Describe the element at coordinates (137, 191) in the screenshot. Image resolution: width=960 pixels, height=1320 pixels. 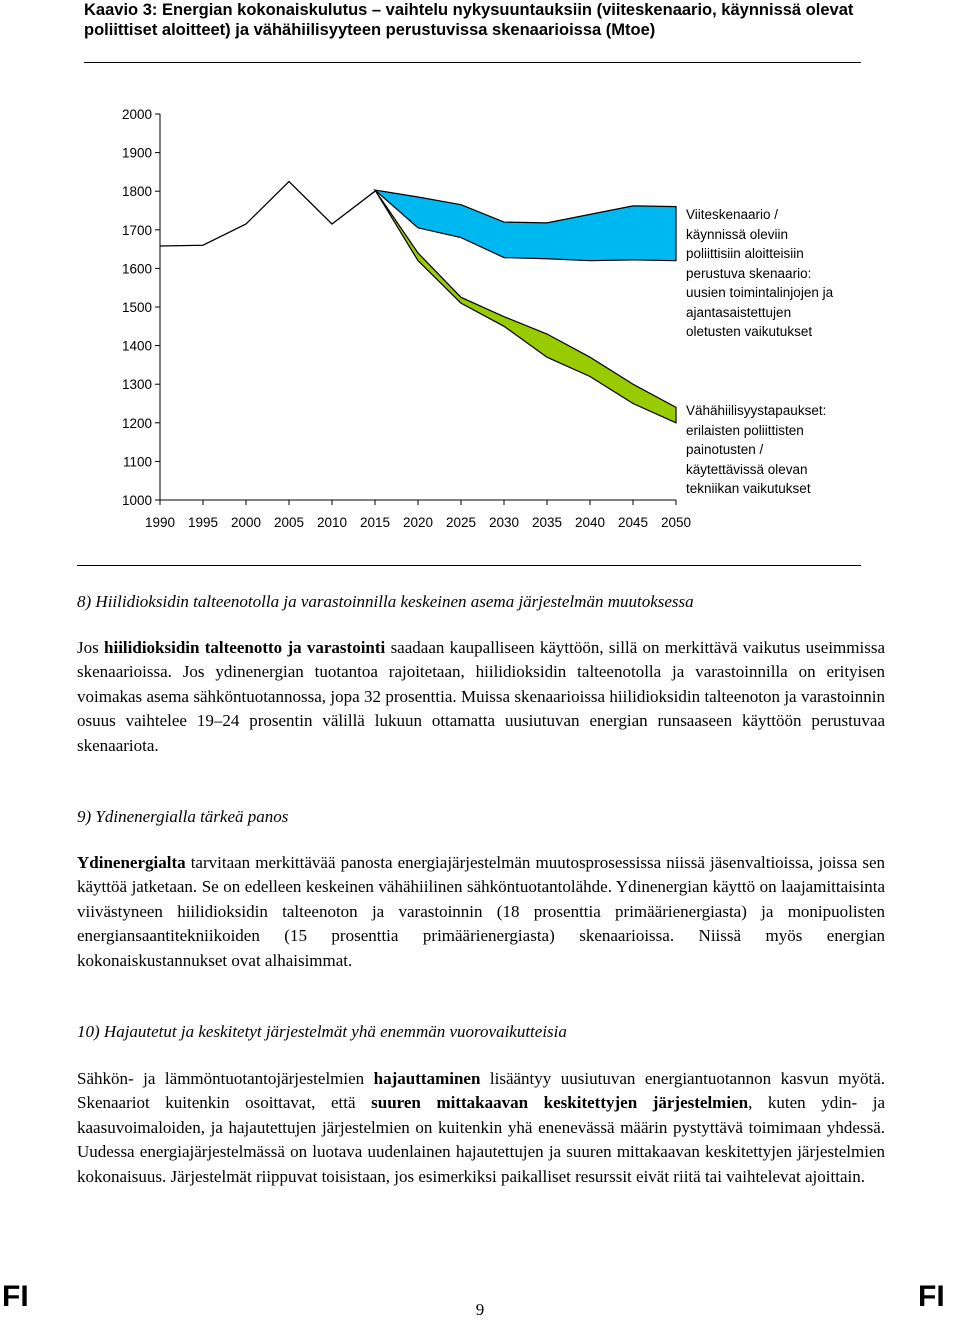
I see `y-tick-label: 1800` at that location.